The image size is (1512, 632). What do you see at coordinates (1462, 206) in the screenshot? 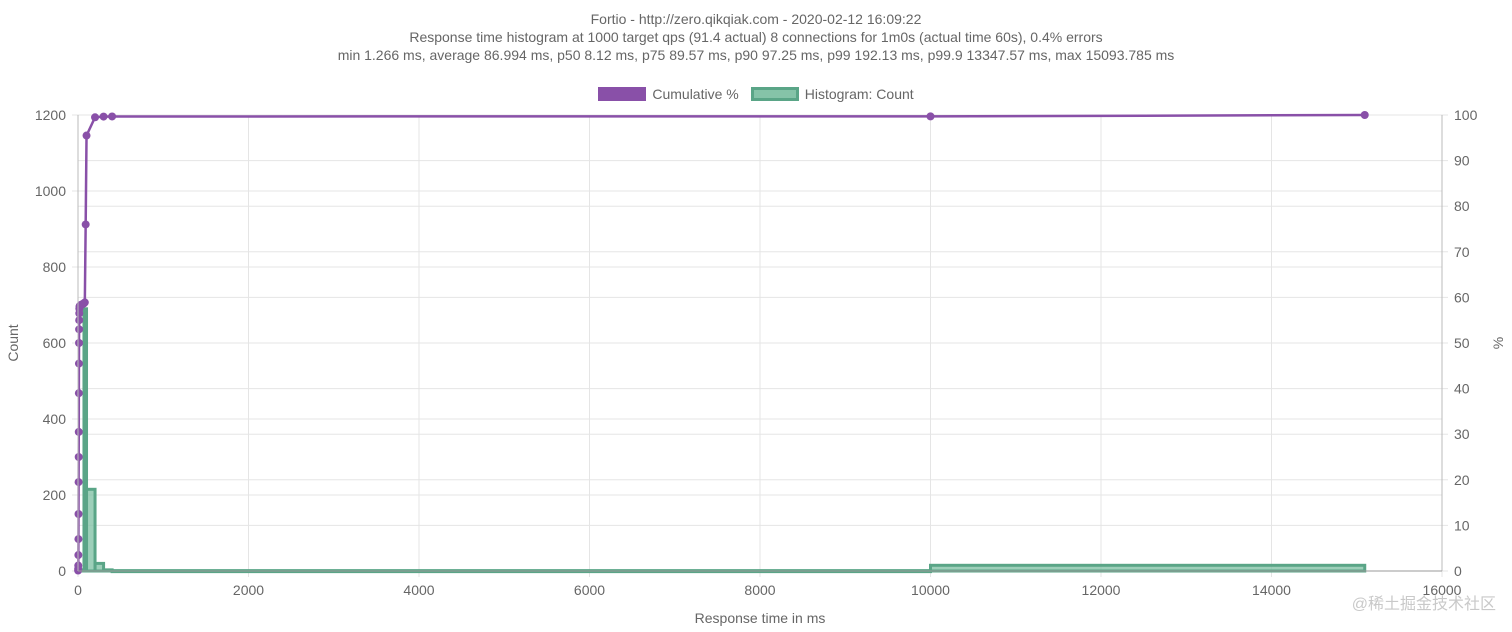
I see `y-right-tick-label: 80` at bounding box center [1462, 206].